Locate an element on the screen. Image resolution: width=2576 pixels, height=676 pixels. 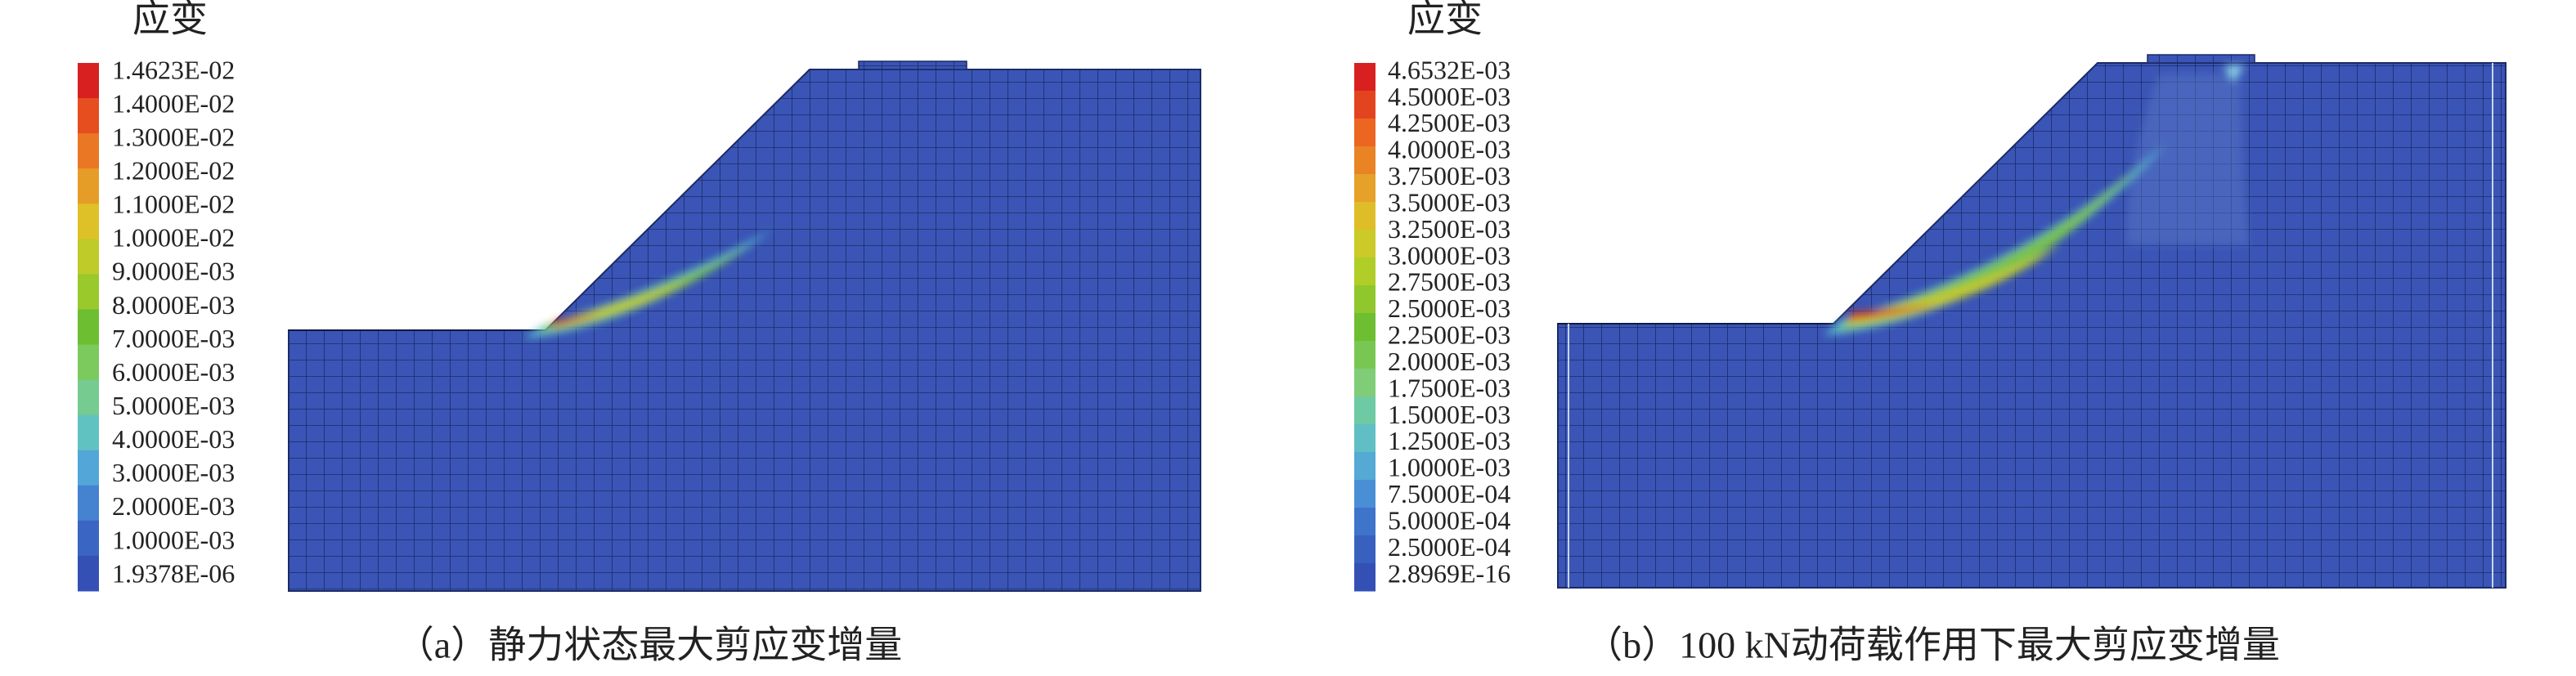
legend-label: 4.6532E-03 is located at coordinates (1449, 69).